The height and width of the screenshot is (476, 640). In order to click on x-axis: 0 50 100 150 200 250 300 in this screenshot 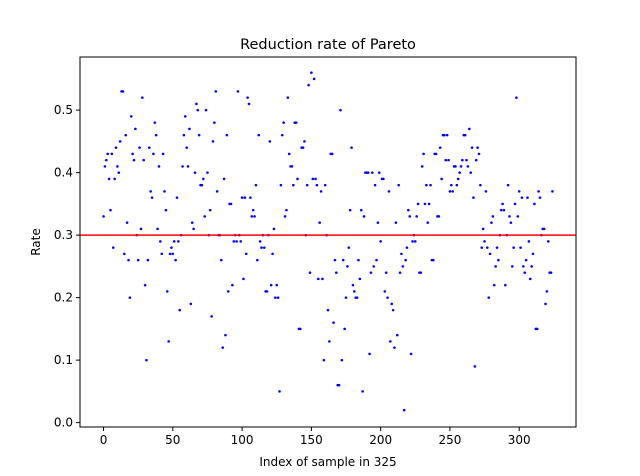, I will do `click(315, 437)`.